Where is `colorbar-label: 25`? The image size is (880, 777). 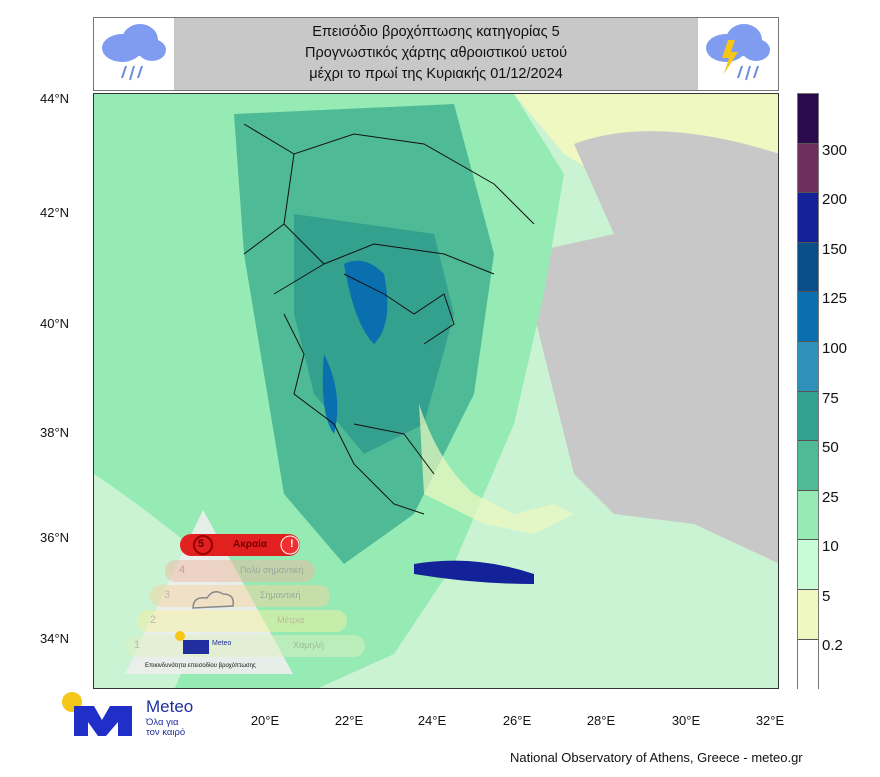
colorbar-label: 25 is located at coordinates (830, 497).